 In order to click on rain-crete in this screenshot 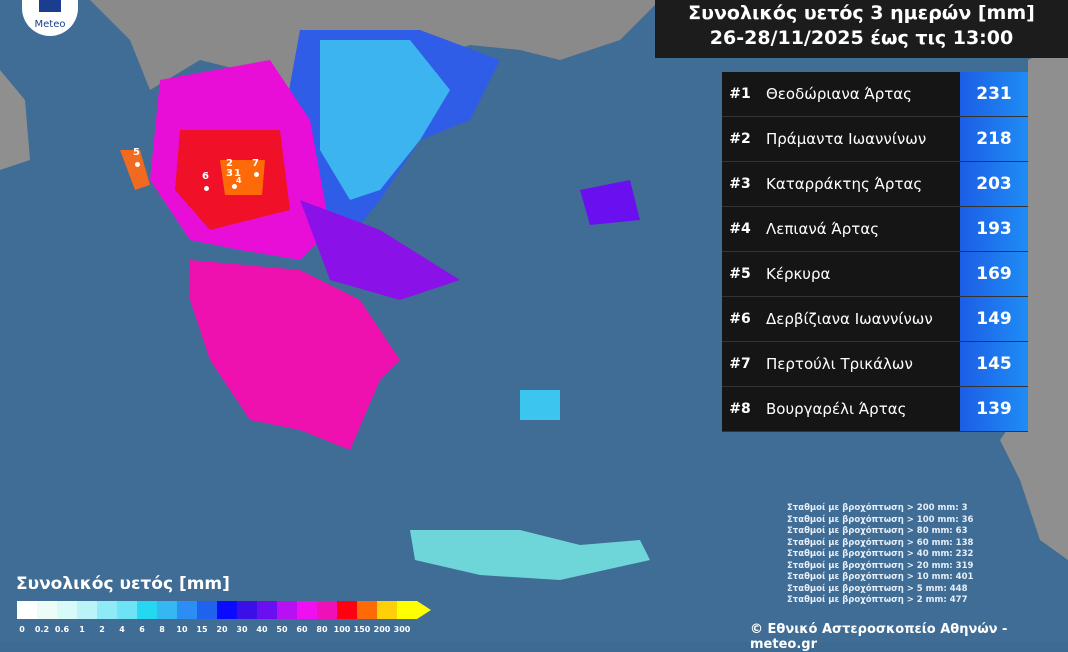, I will do `click(530, 555)`.